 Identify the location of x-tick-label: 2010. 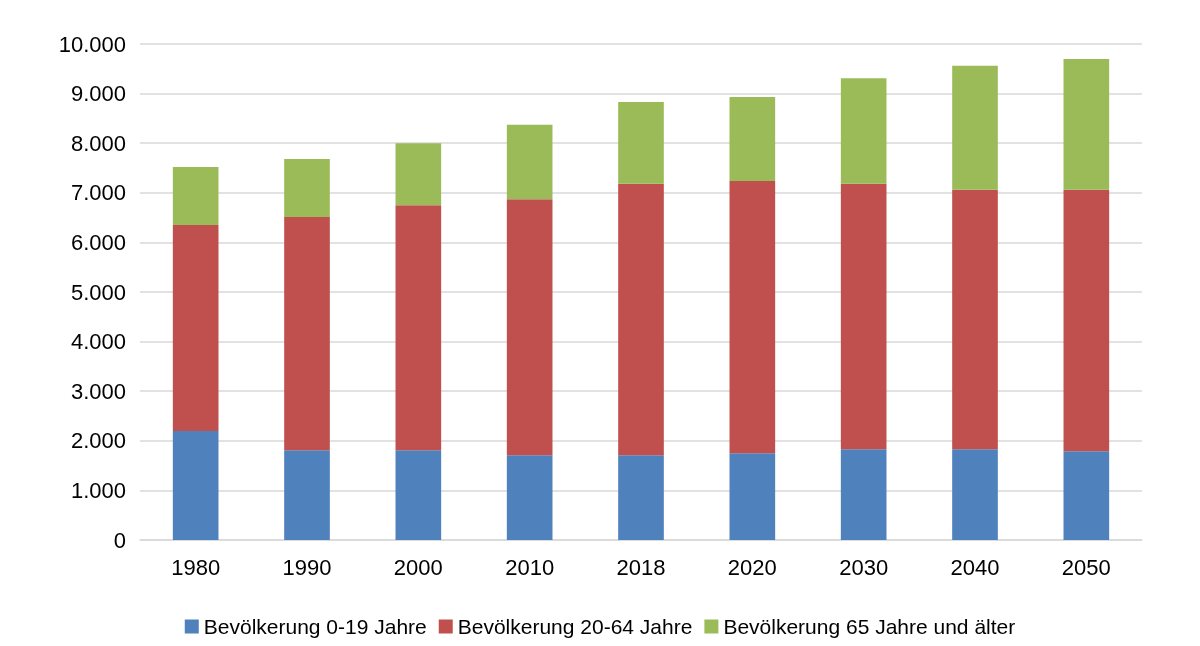
(530, 567).